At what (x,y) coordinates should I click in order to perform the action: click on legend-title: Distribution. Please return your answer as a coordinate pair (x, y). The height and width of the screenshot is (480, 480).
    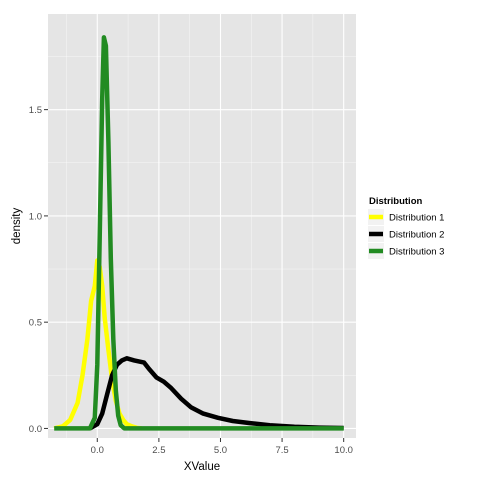
    Looking at the image, I should click on (395, 201).